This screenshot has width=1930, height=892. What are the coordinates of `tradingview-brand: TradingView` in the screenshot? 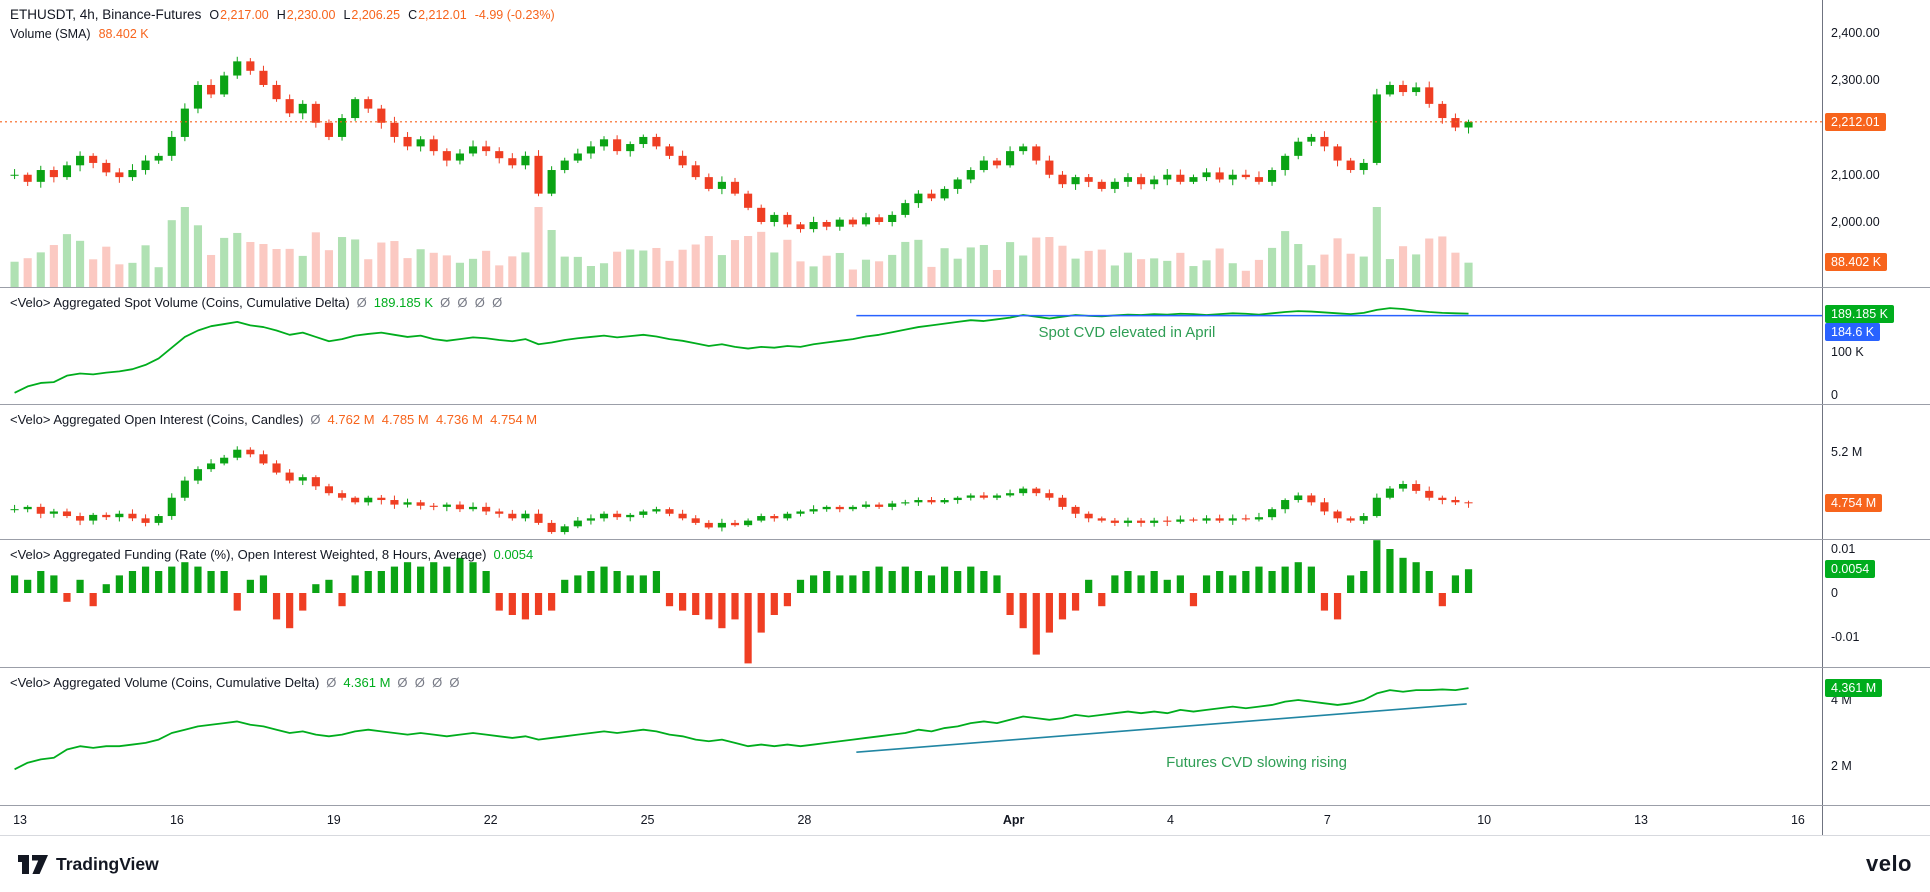 It's located at (88, 864).